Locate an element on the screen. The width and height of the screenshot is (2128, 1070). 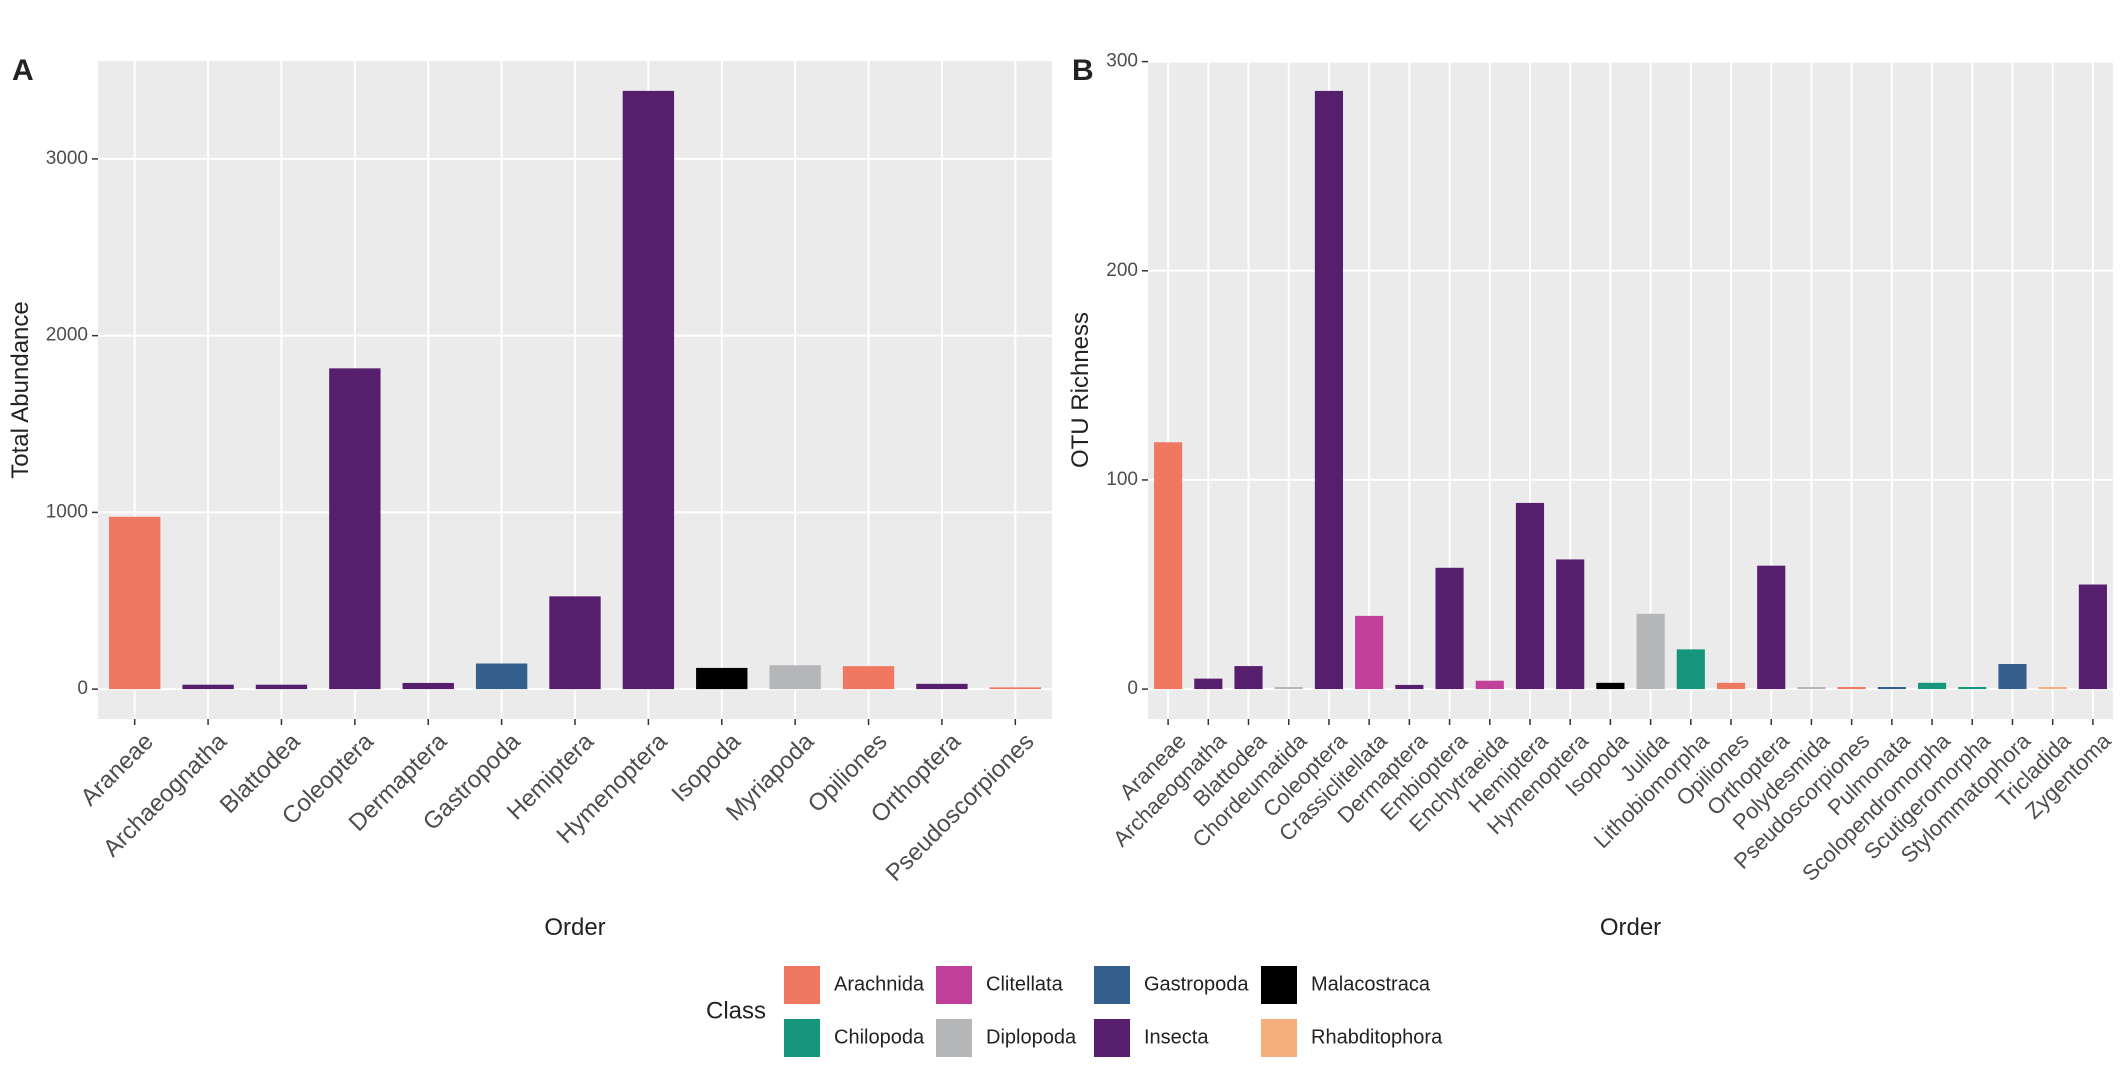
legend-label: Diplopoda is located at coordinates (1031, 1037).